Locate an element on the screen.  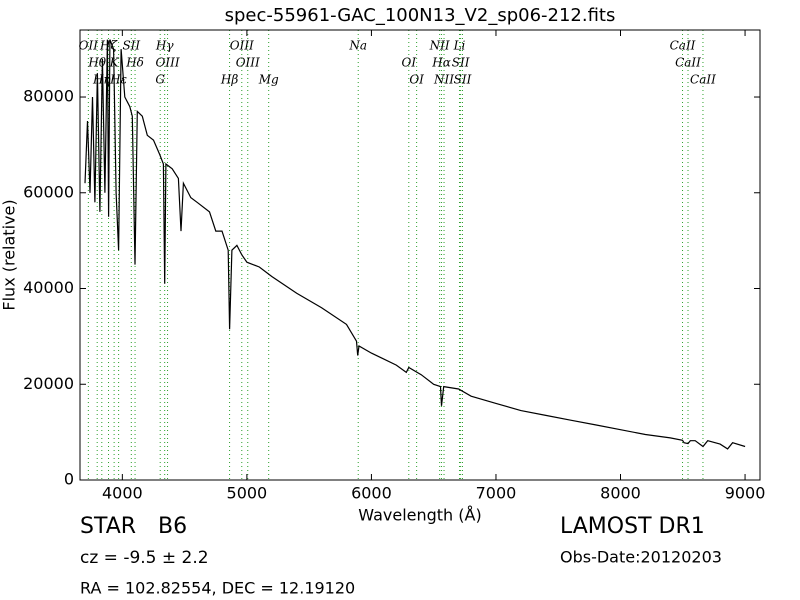
cz: cz = -9.5 ± 2.2 is located at coordinates (144, 558).